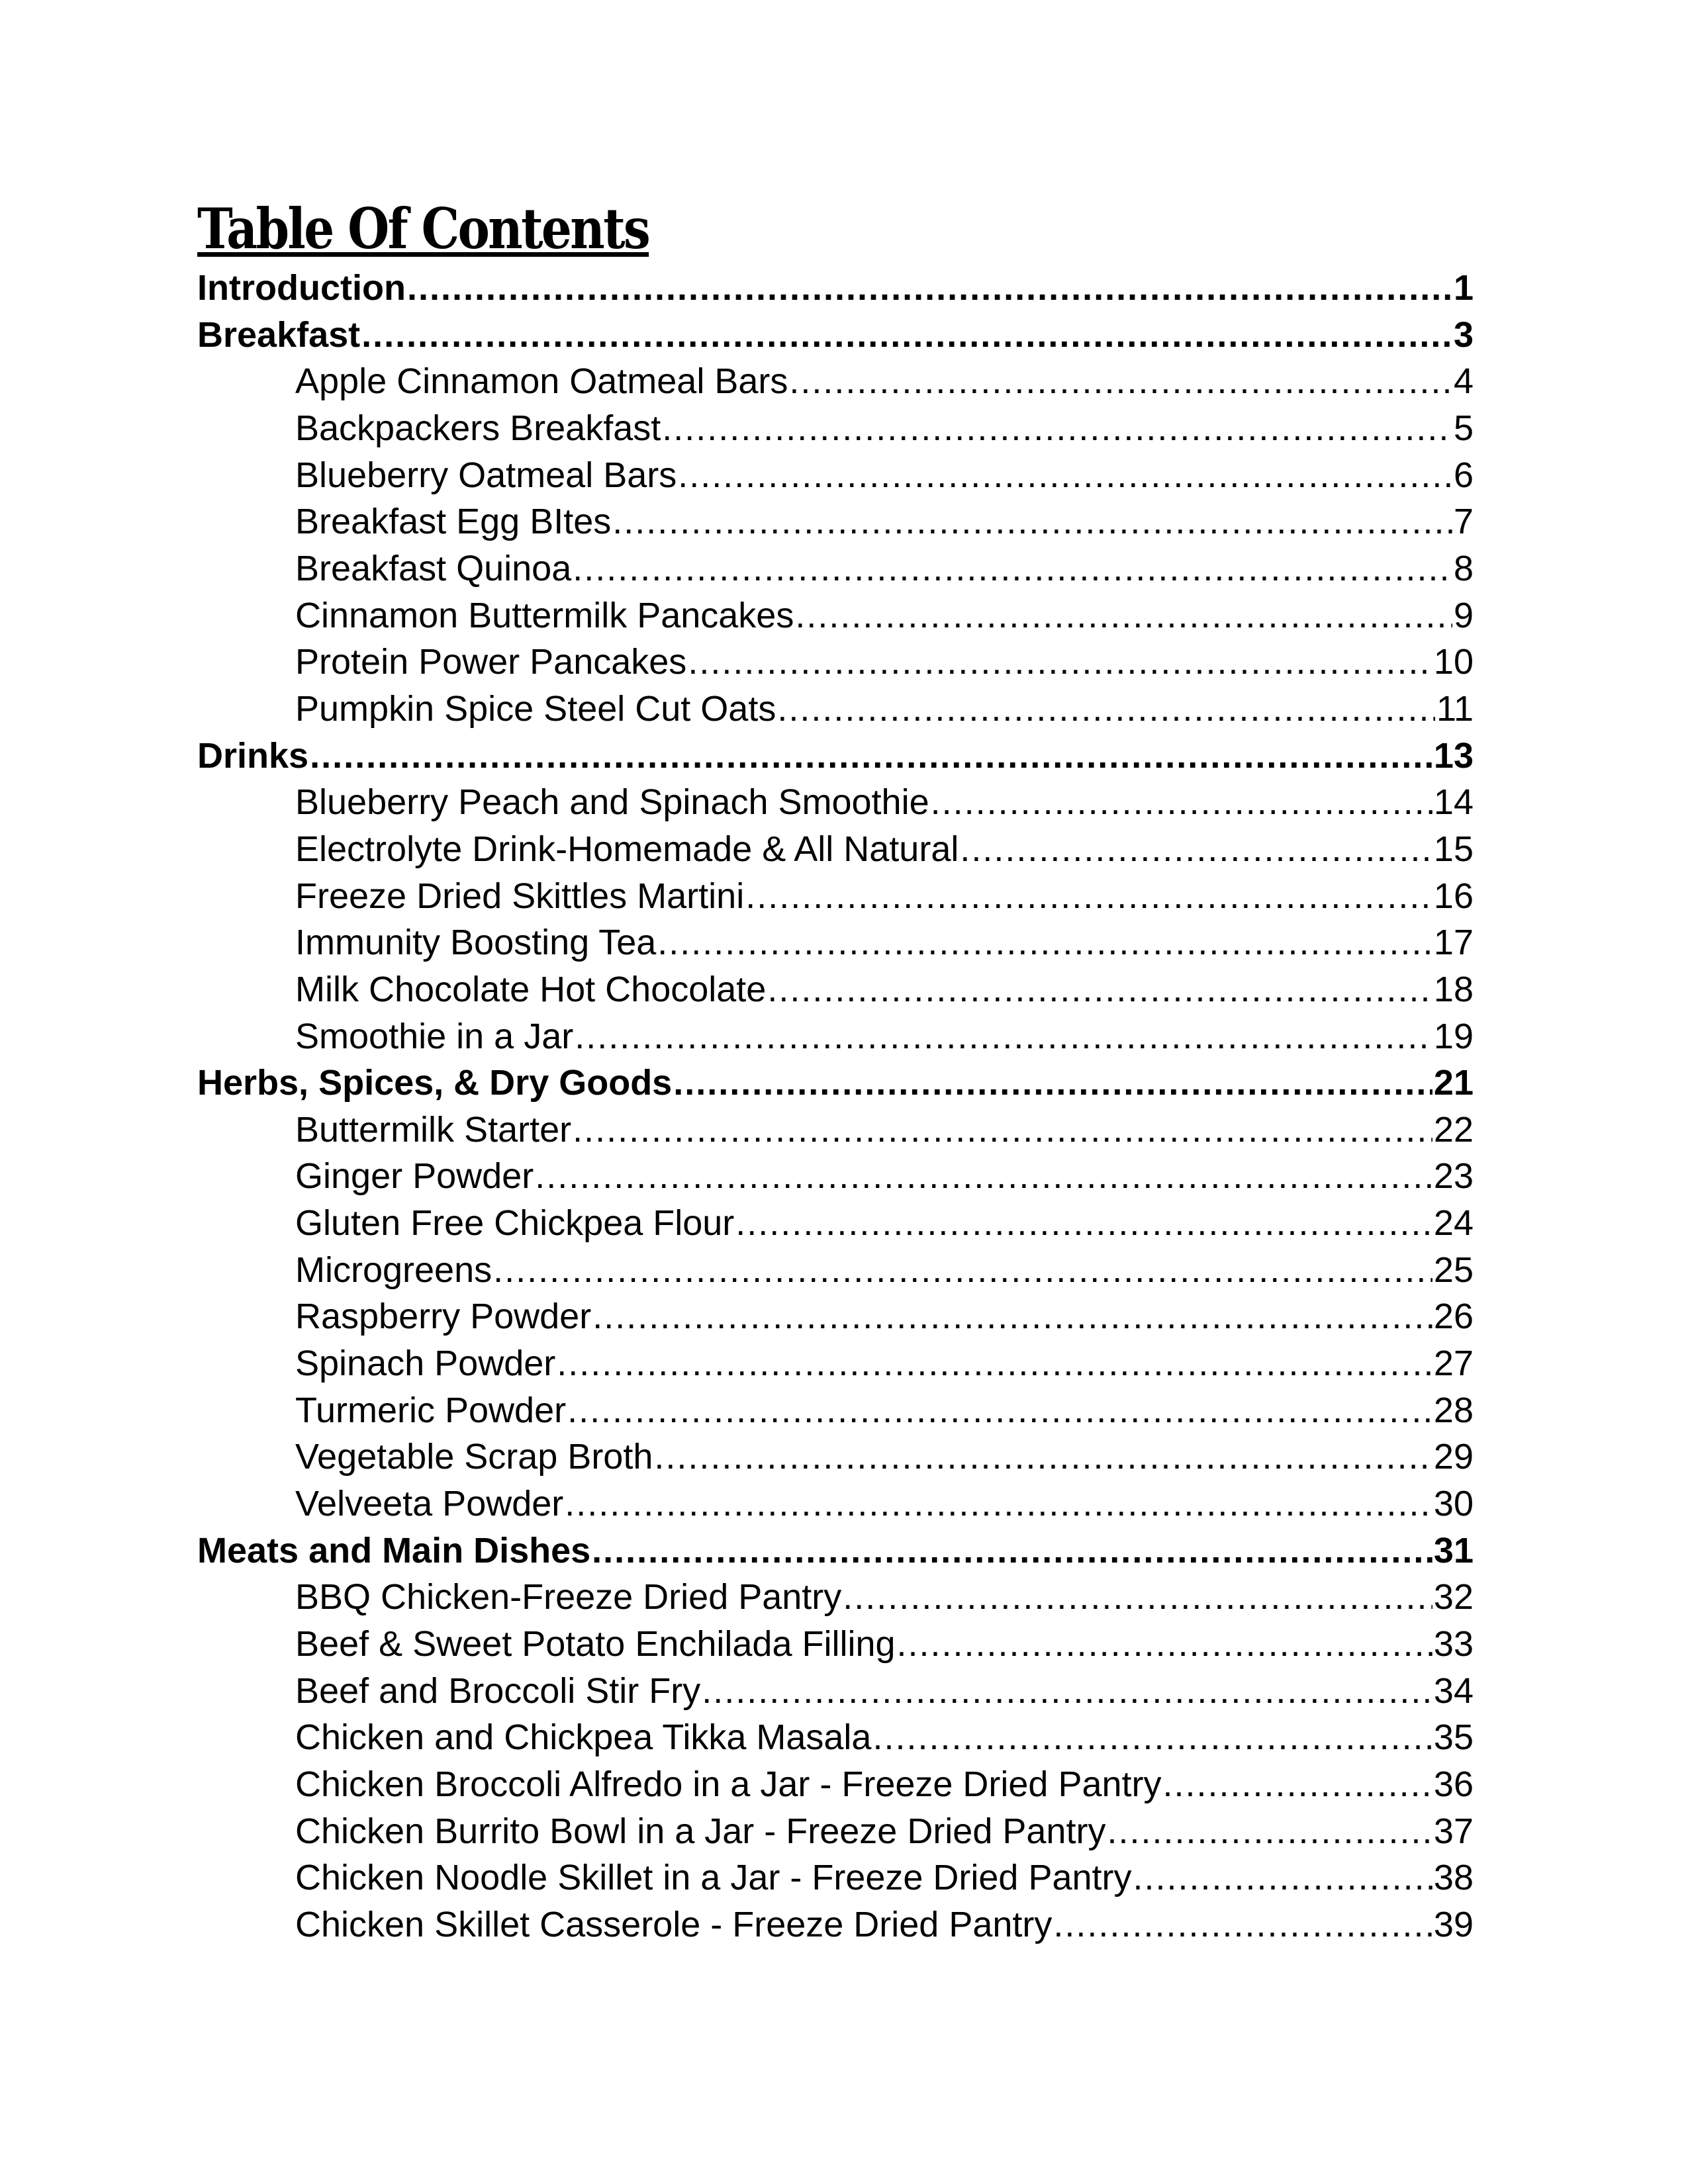 The height and width of the screenshot is (2184, 1688). What do you see at coordinates (486, 475) in the screenshot?
I see `entry-label: Blueberry Oatmeal Bars` at bounding box center [486, 475].